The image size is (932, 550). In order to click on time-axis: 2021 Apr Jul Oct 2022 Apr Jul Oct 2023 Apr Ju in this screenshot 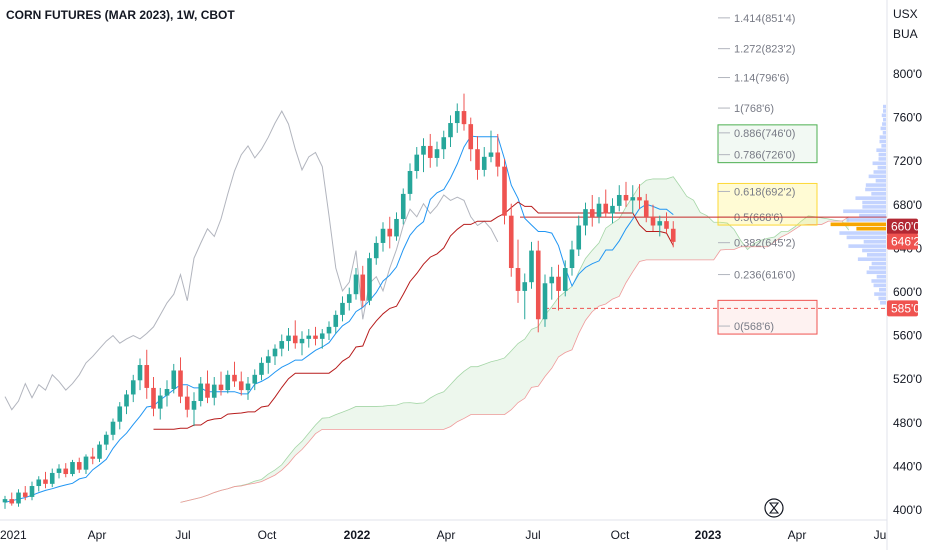, I will do `click(443, 535)`.